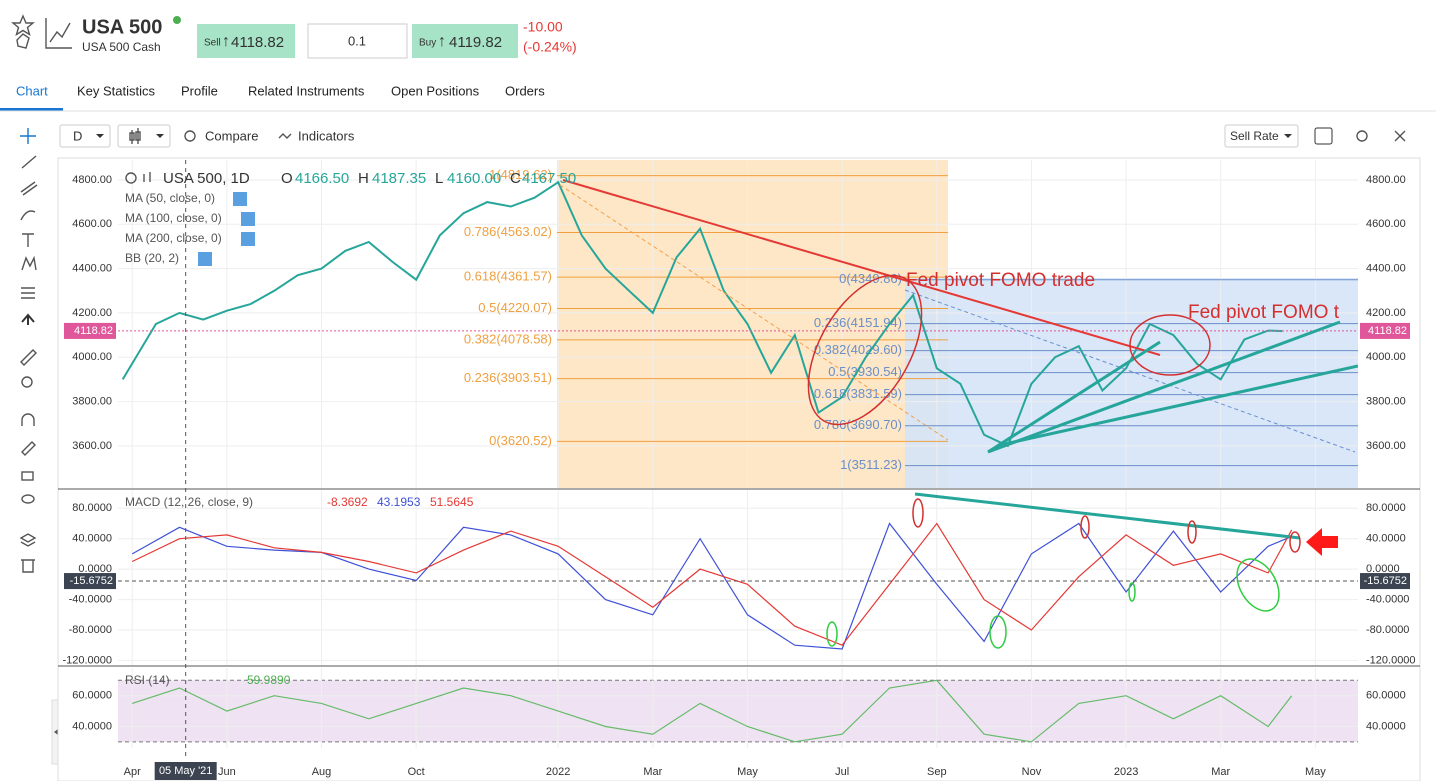 This screenshot has width=1436, height=781. What do you see at coordinates (135, 136) in the screenshot?
I see `candle-icon` at bounding box center [135, 136].